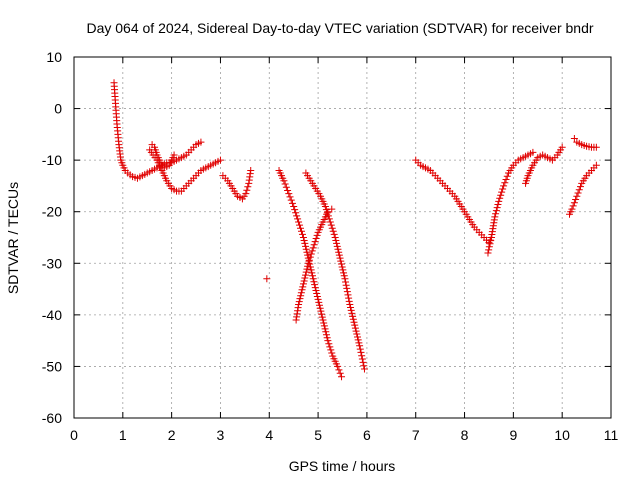 The width and height of the screenshot is (640, 480). What do you see at coordinates (367, 435) in the screenshot?
I see `x-tick-label: 6` at bounding box center [367, 435].